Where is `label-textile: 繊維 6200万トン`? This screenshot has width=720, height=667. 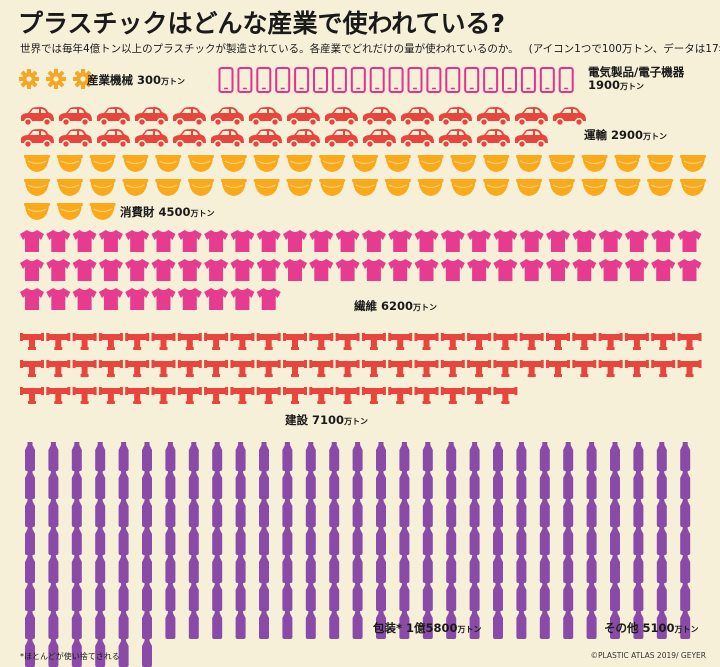
label-textile: 繊維 6200万トン is located at coordinates (396, 306).